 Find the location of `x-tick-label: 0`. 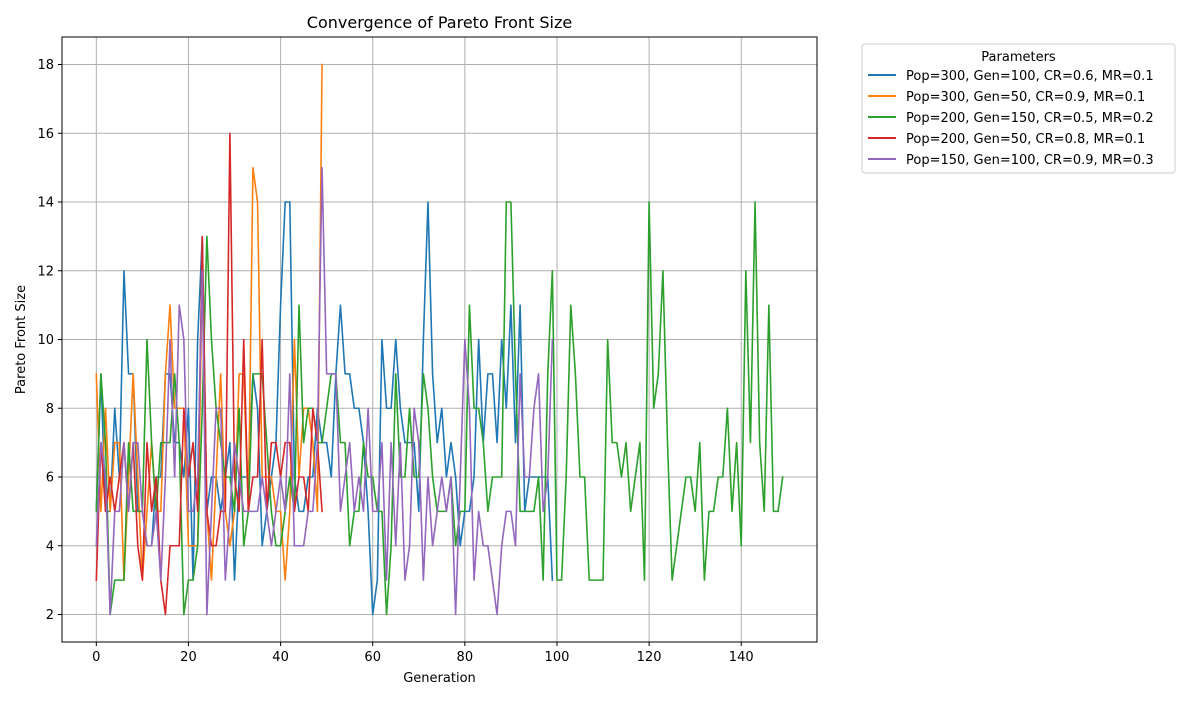

x-tick-label: 0 is located at coordinates (96, 657).